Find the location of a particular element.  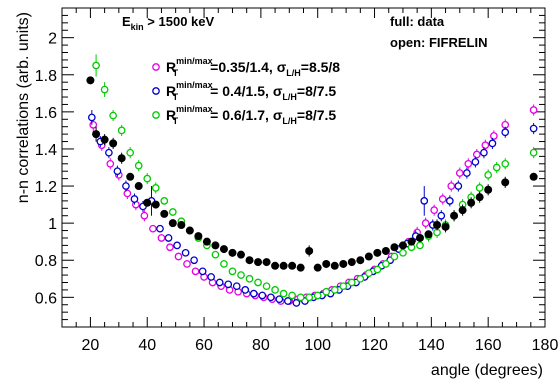

legend-text-part: = 0.4/1.5, is located at coordinates (241, 91).